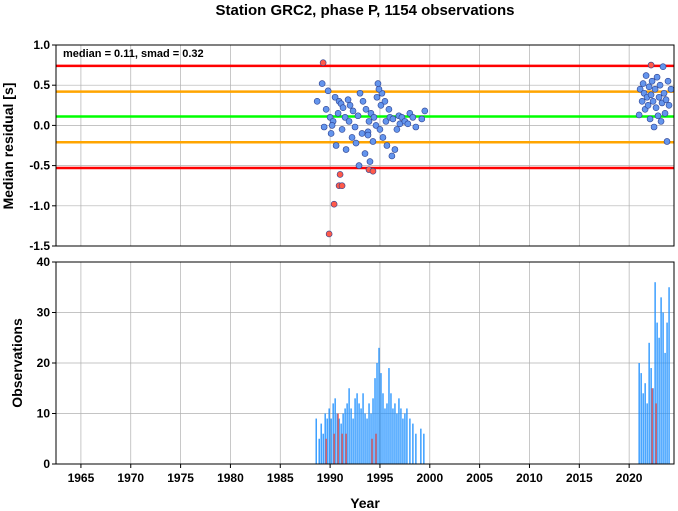 Image resolution: width=678 pixels, height=511 pixels. I want to click on observations-tick-label: 40, so click(44, 262).